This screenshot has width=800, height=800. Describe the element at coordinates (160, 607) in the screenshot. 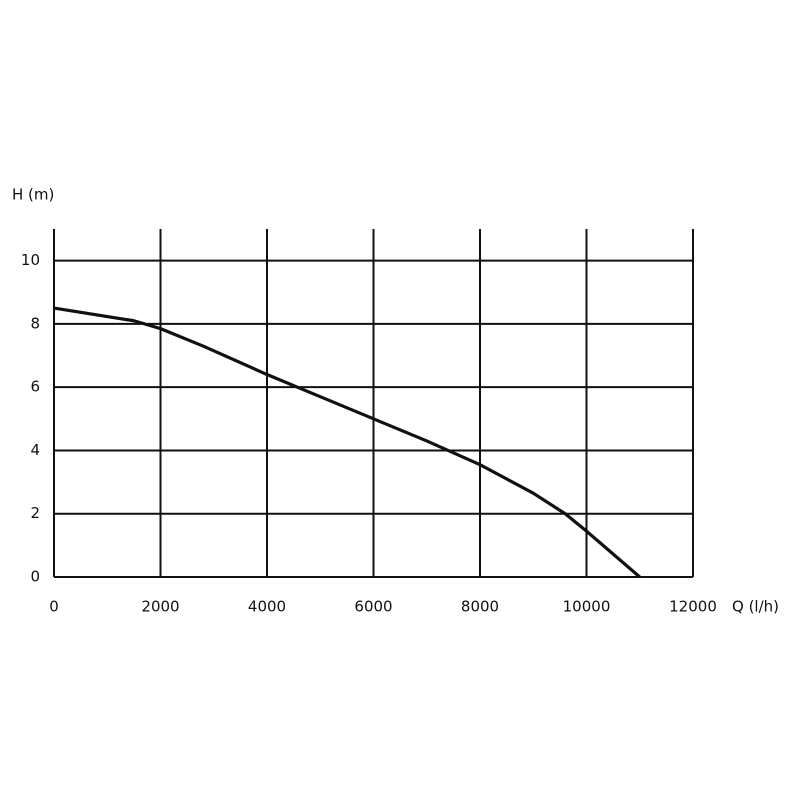

I see `x-tick-label: 2000` at that location.